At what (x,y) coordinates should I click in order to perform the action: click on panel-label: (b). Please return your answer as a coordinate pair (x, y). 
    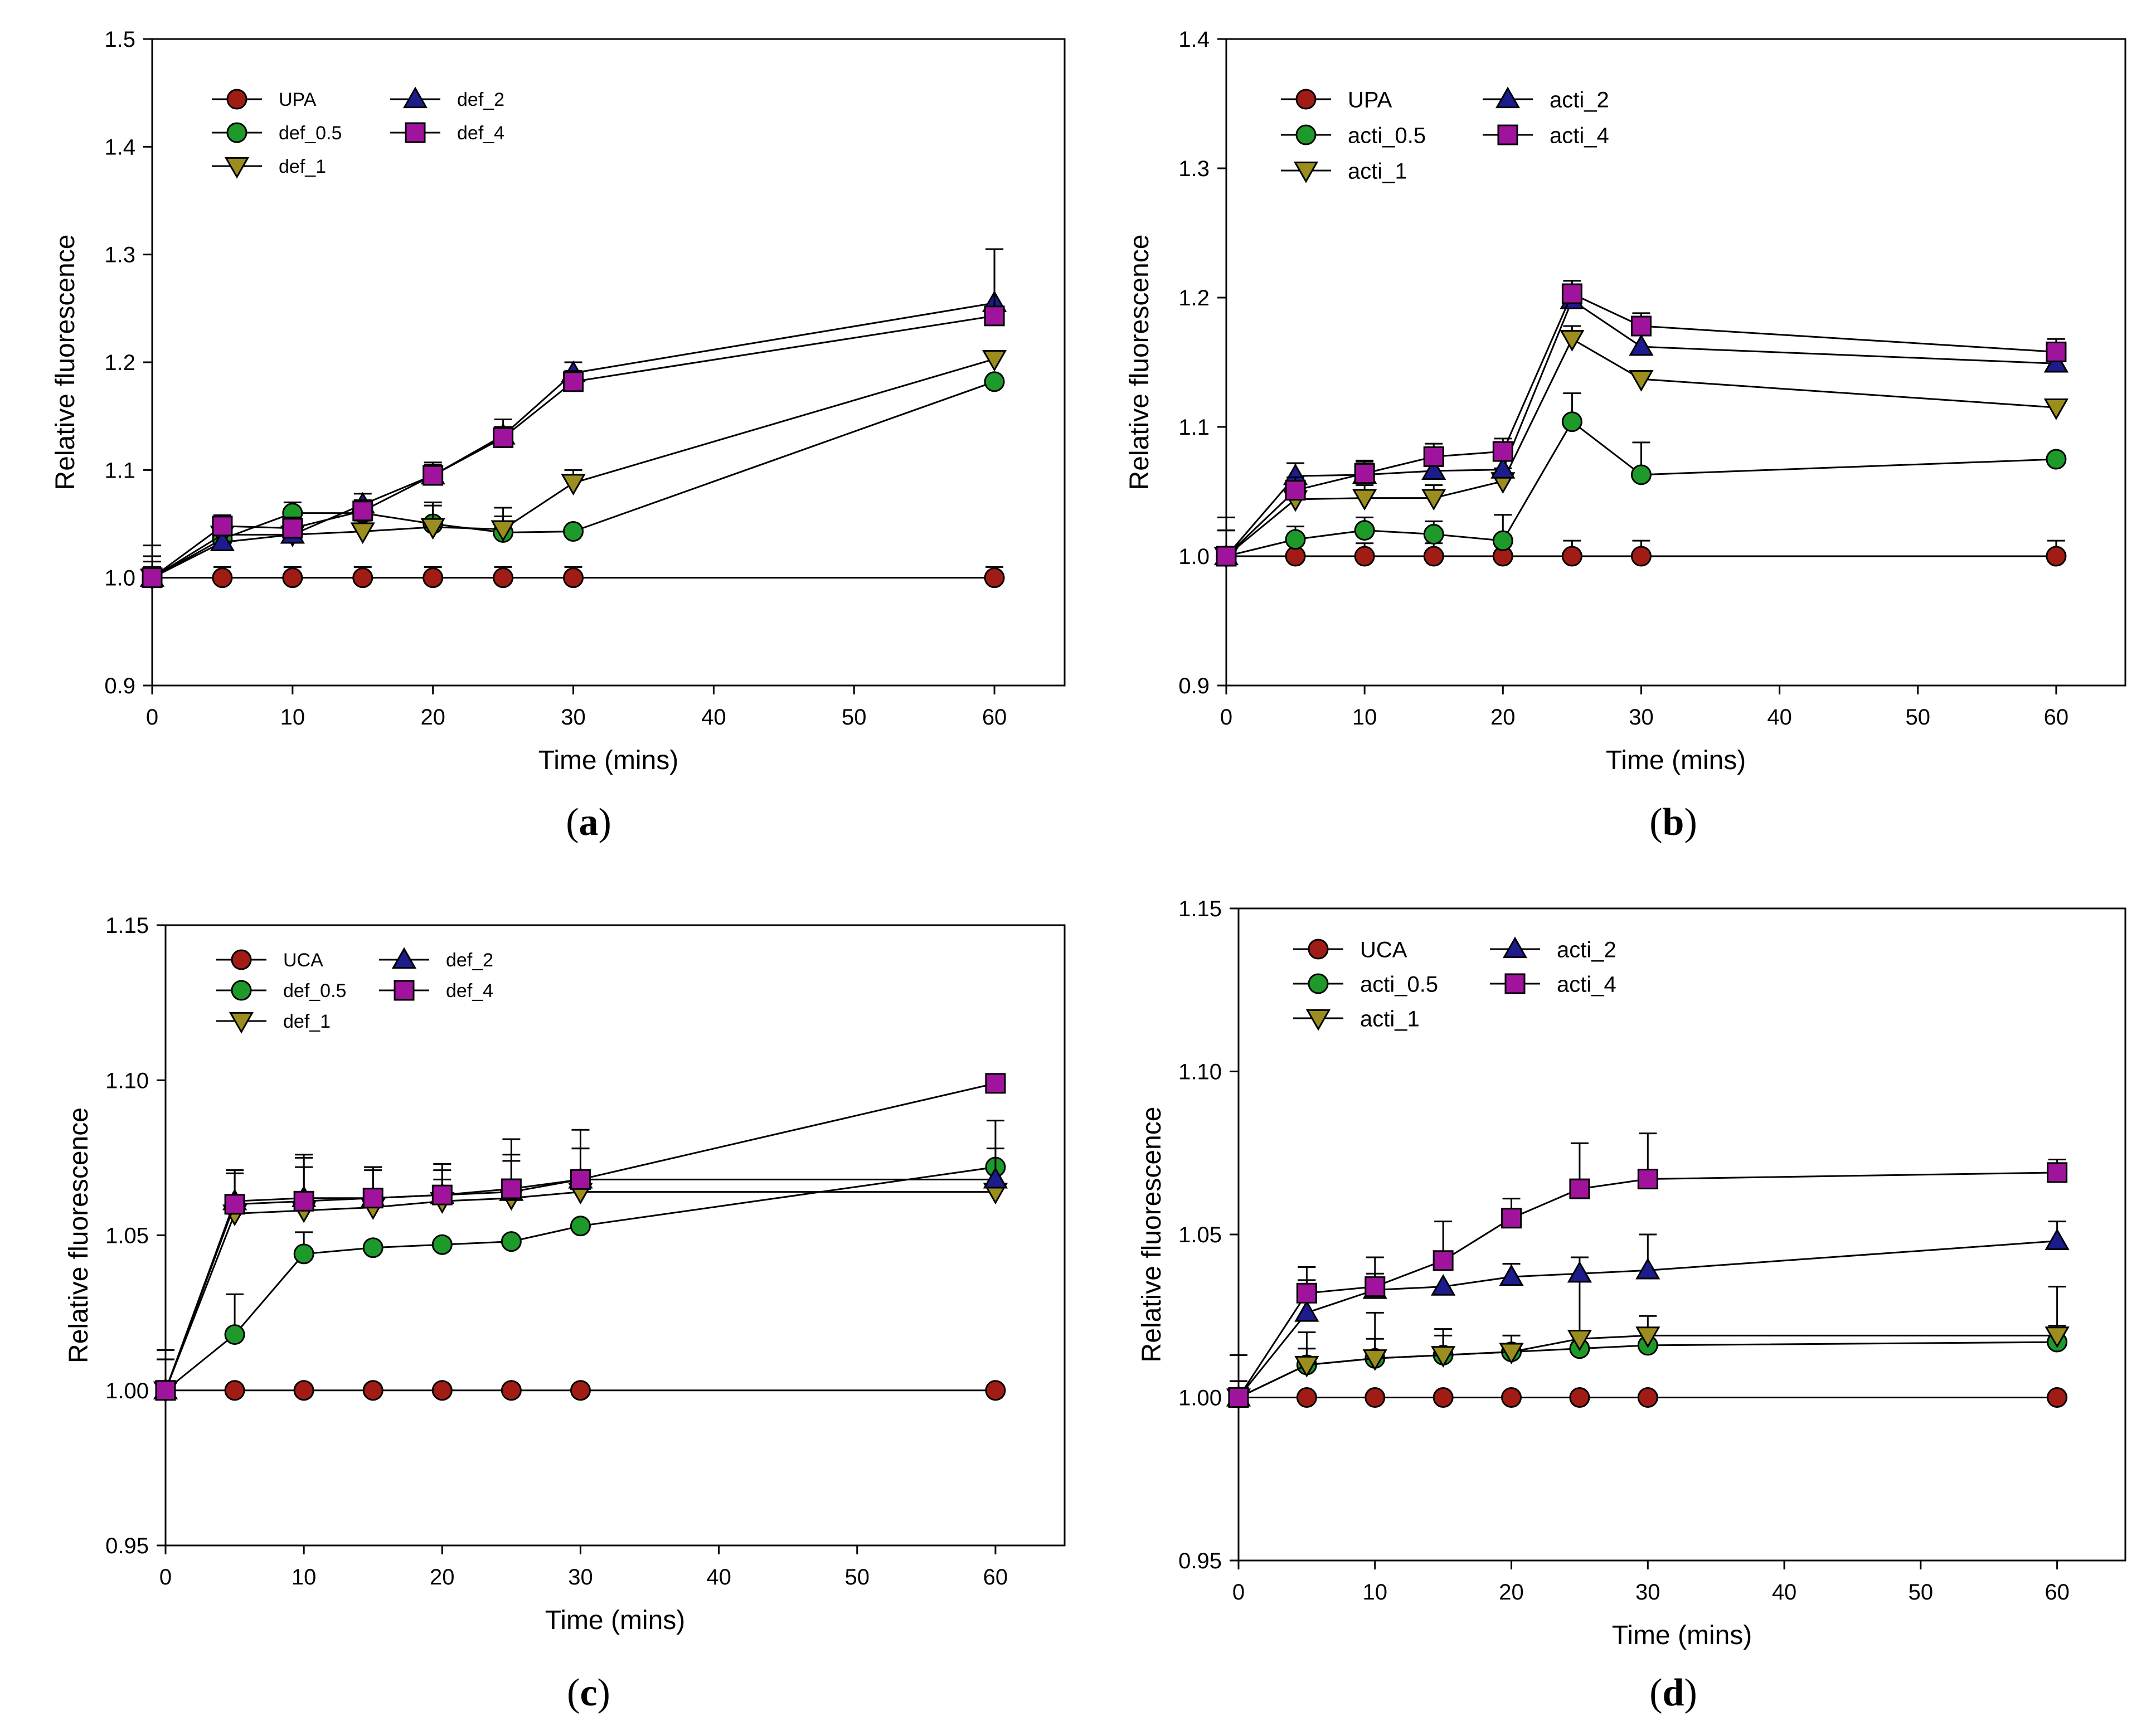
    Looking at the image, I should click on (1673, 822).